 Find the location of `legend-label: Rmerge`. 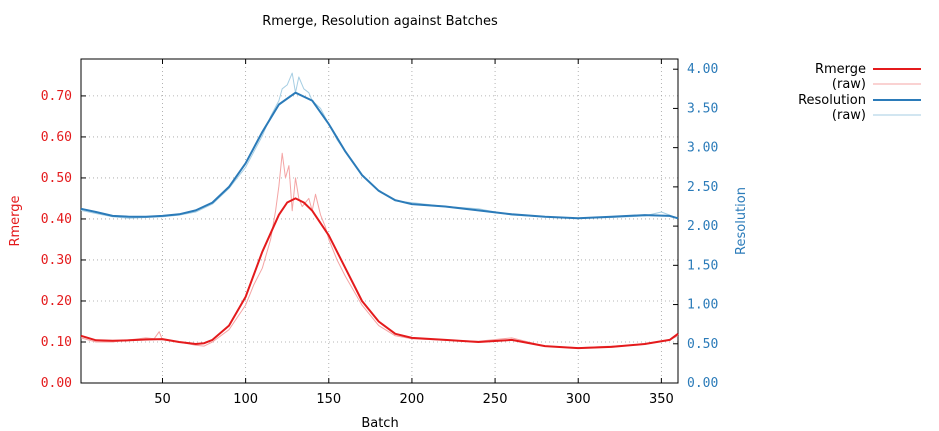

legend-label: Rmerge is located at coordinates (840, 69).